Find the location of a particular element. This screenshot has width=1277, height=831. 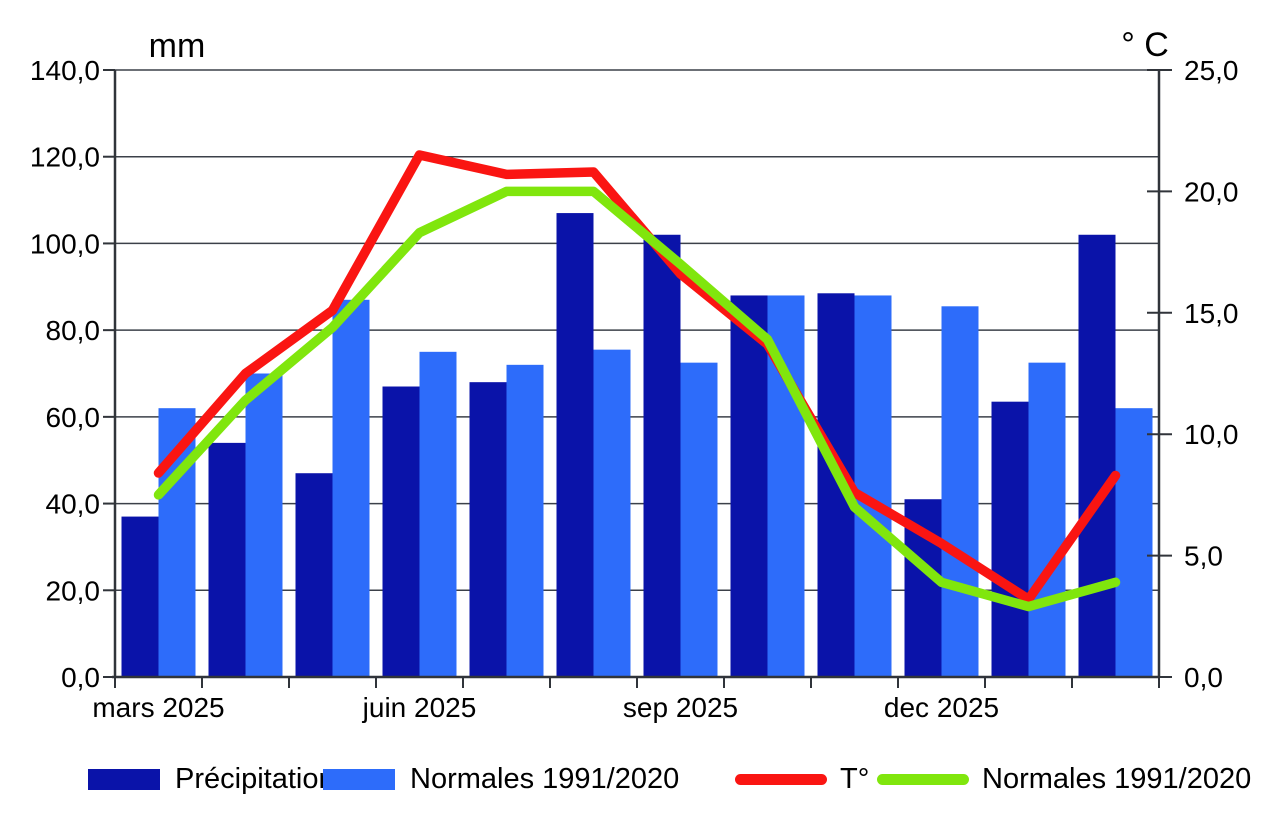

x-axis-tick-label: mars 2025 is located at coordinates (158, 707).